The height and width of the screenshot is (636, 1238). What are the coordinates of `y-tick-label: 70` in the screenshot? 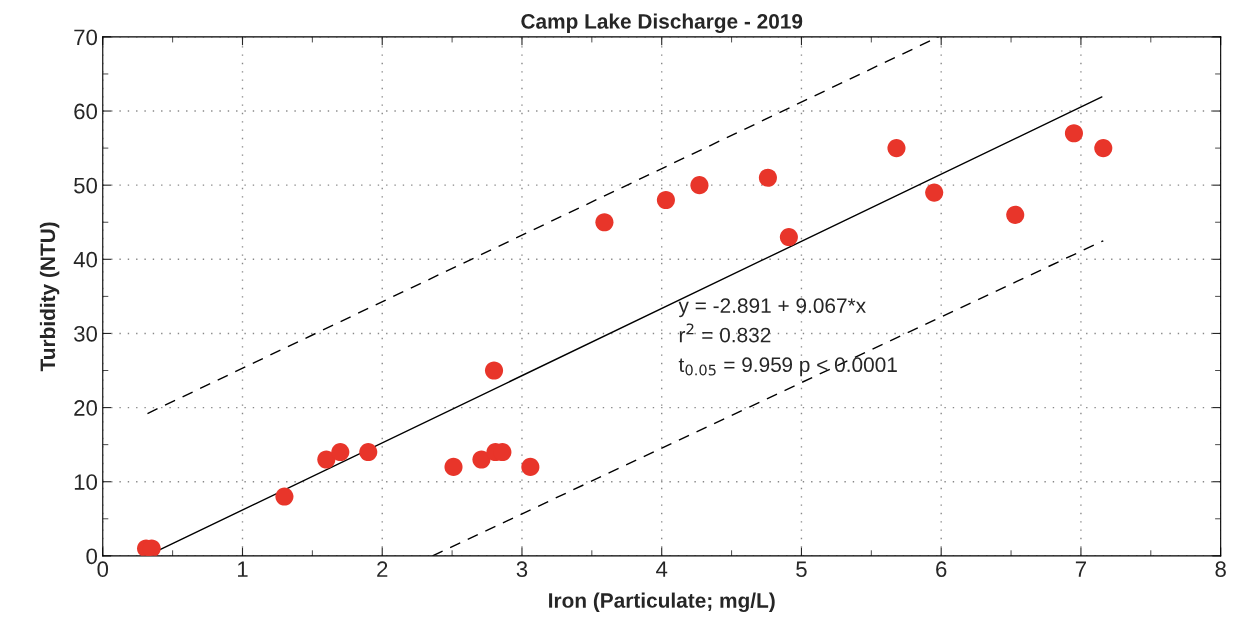 It's located at (86, 37).